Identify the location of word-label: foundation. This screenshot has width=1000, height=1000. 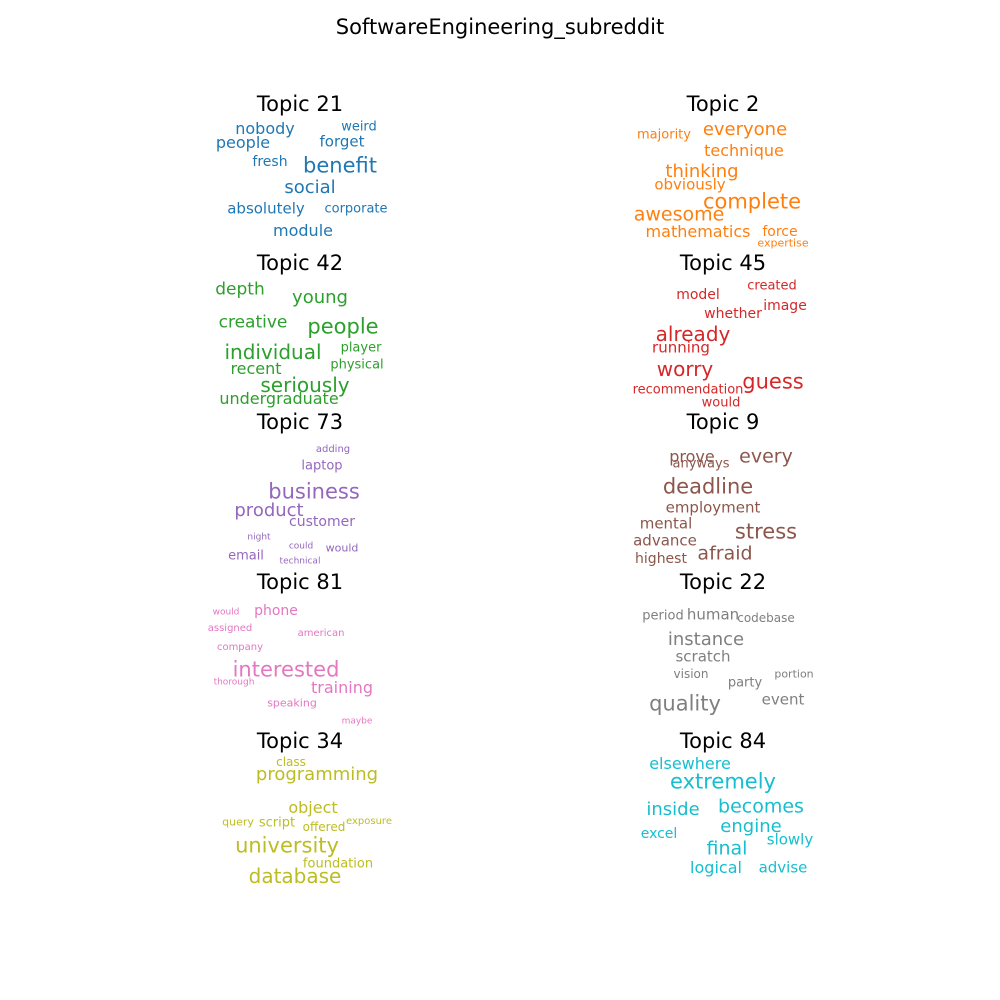
(338, 864).